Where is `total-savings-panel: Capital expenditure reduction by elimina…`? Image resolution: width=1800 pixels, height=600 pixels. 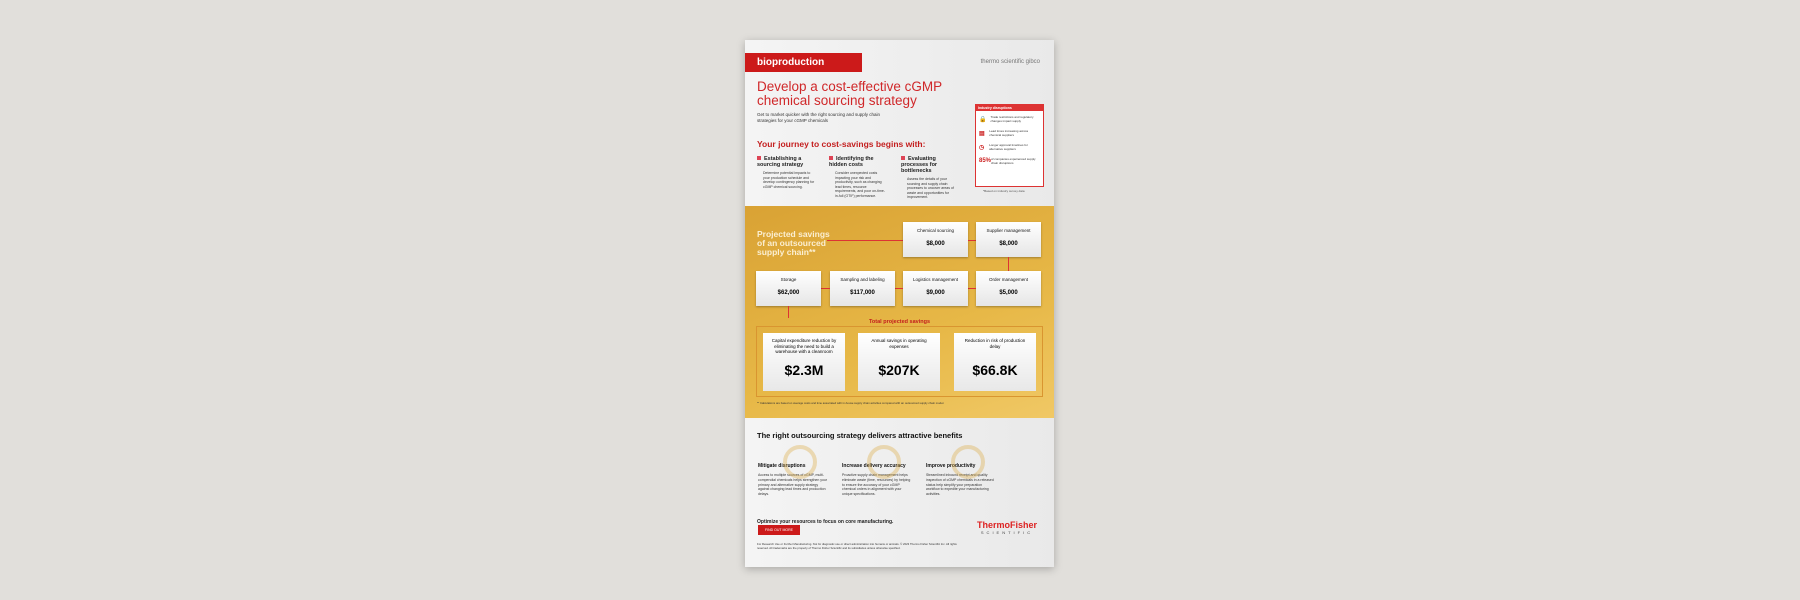
total-savings-panel: Capital expenditure reduction by elimina… is located at coordinates (899, 361).